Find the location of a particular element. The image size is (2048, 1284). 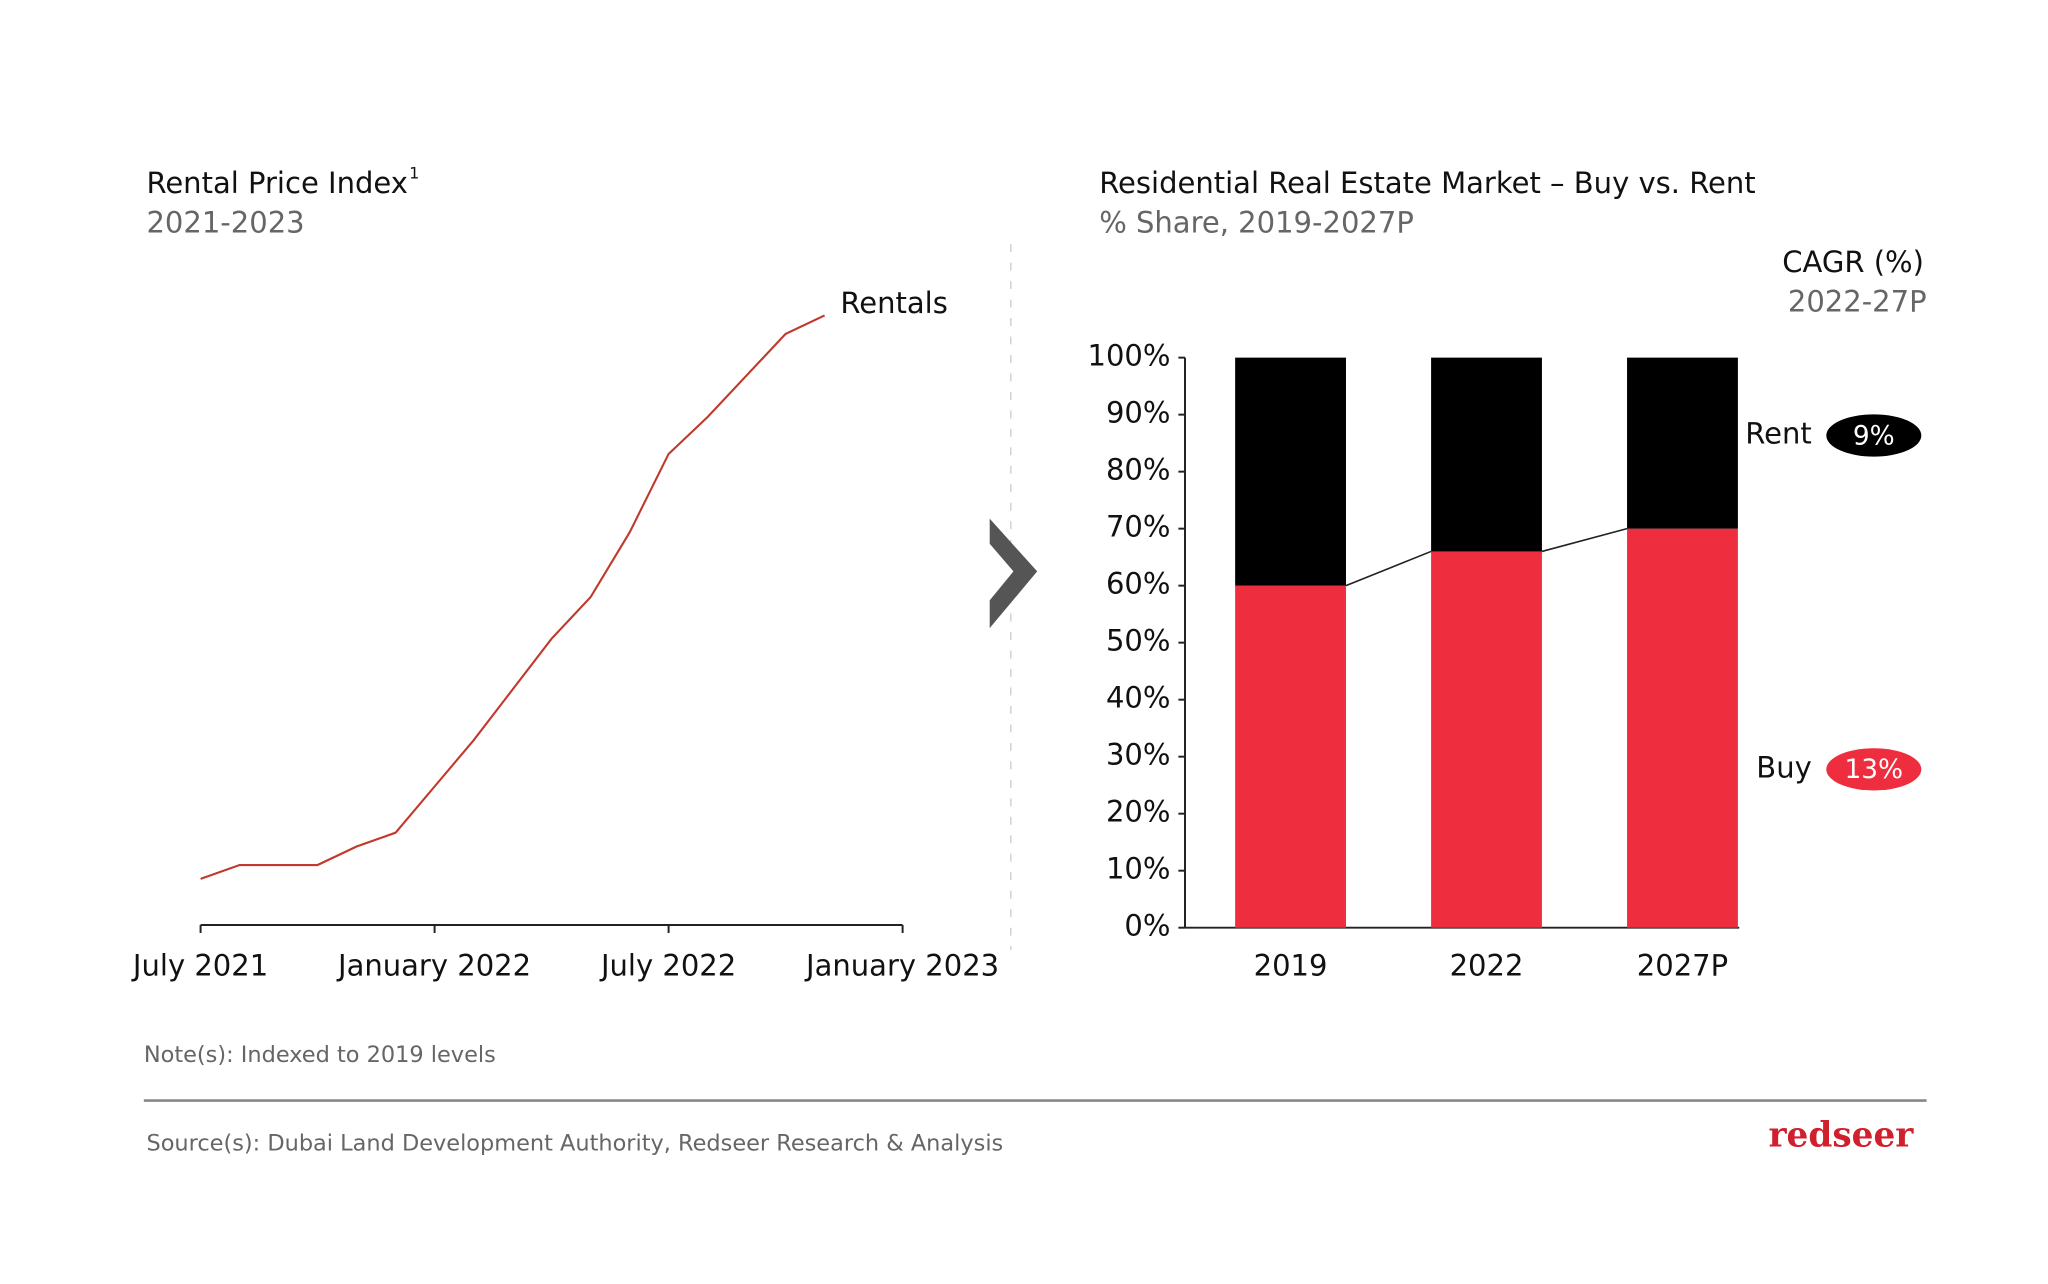

title-footnote: 1 is located at coordinates (414, 173).